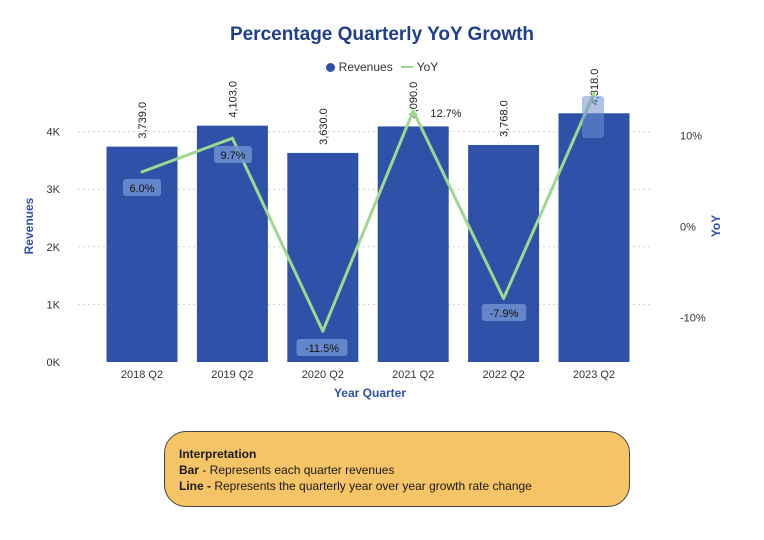 The height and width of the screenshot is (540, 764). I want to click on legend: Revenues YoY, so click(382, 67).